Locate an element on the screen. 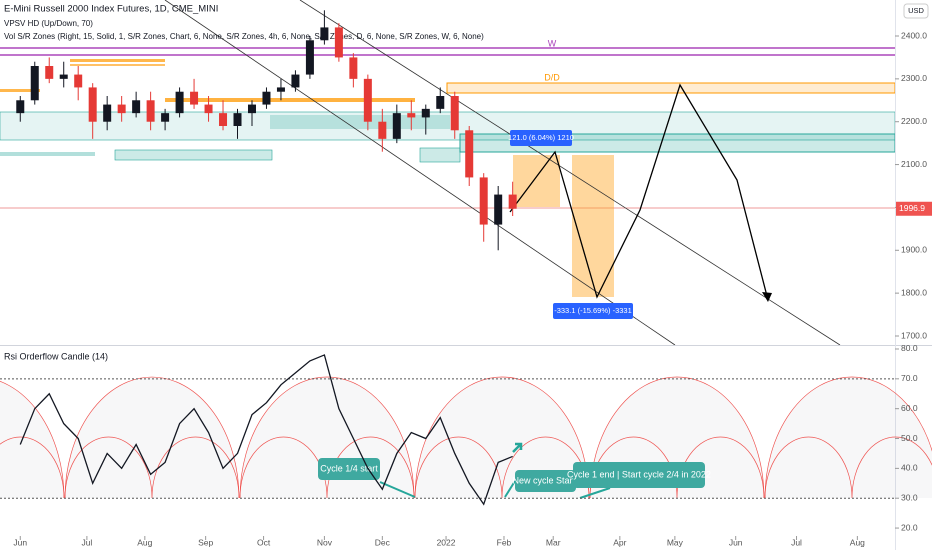 This screenshot has height=550, width=932. y-tick-label: 60.0 is located at coordinates (909, 408).